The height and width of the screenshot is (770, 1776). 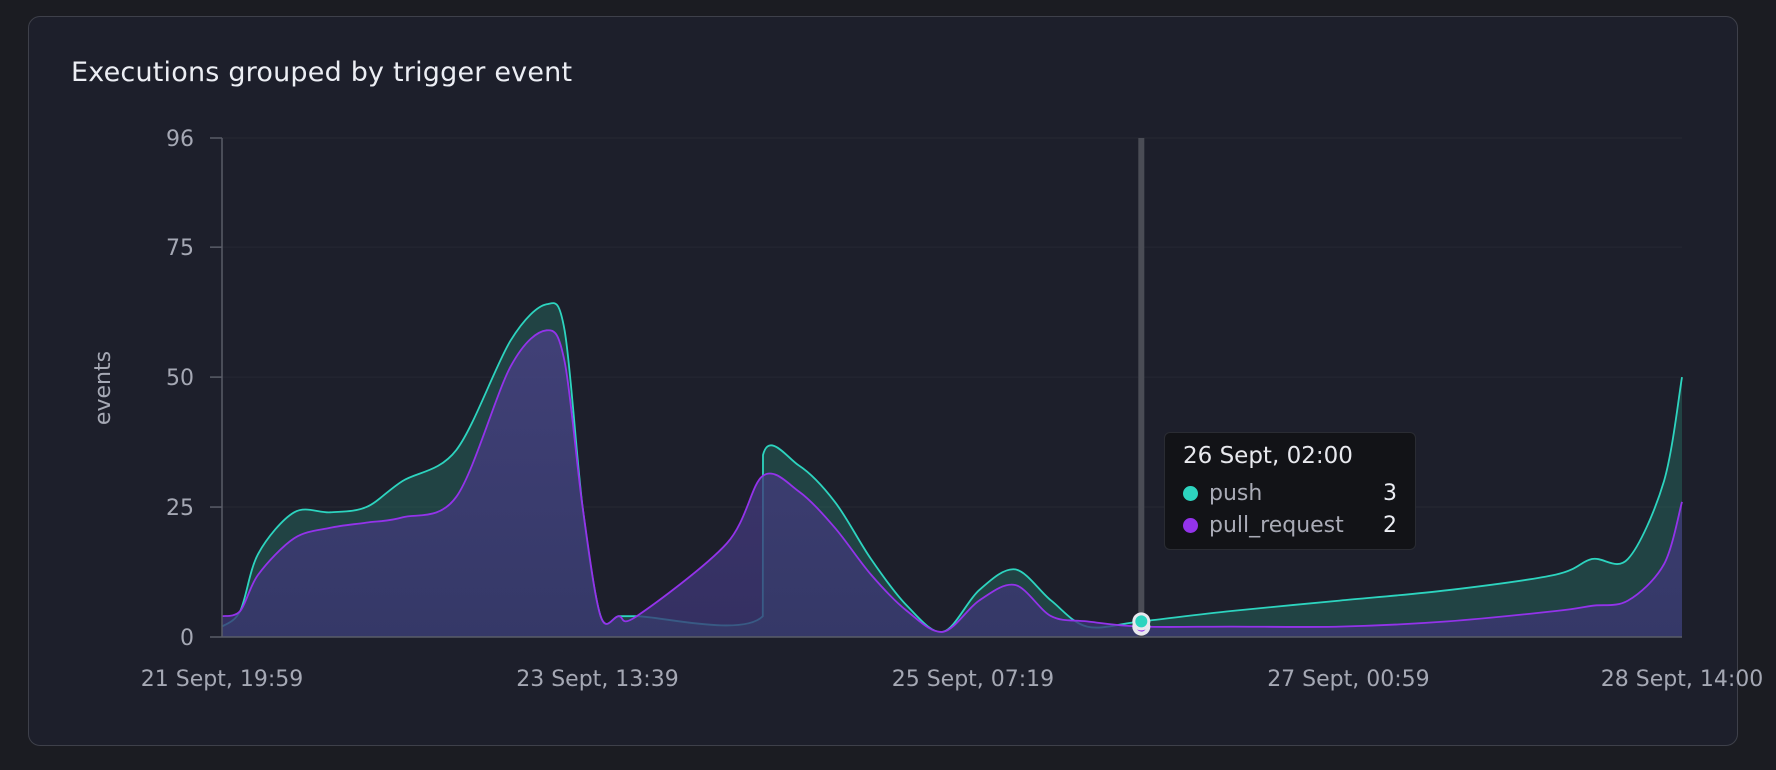 I want to click on tooltip-series-name: push, so click(x=1236, y=493).